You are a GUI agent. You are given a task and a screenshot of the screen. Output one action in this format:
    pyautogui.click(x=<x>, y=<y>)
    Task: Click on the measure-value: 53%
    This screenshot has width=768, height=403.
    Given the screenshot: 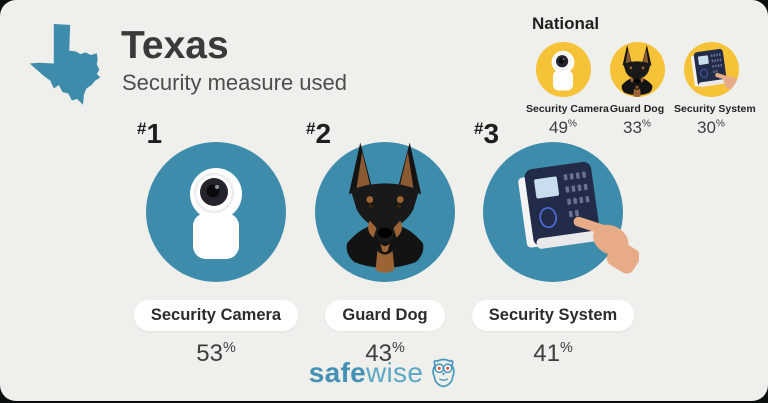 What is the action you would take?
    pyautogui.click(x=216, y=354)
    